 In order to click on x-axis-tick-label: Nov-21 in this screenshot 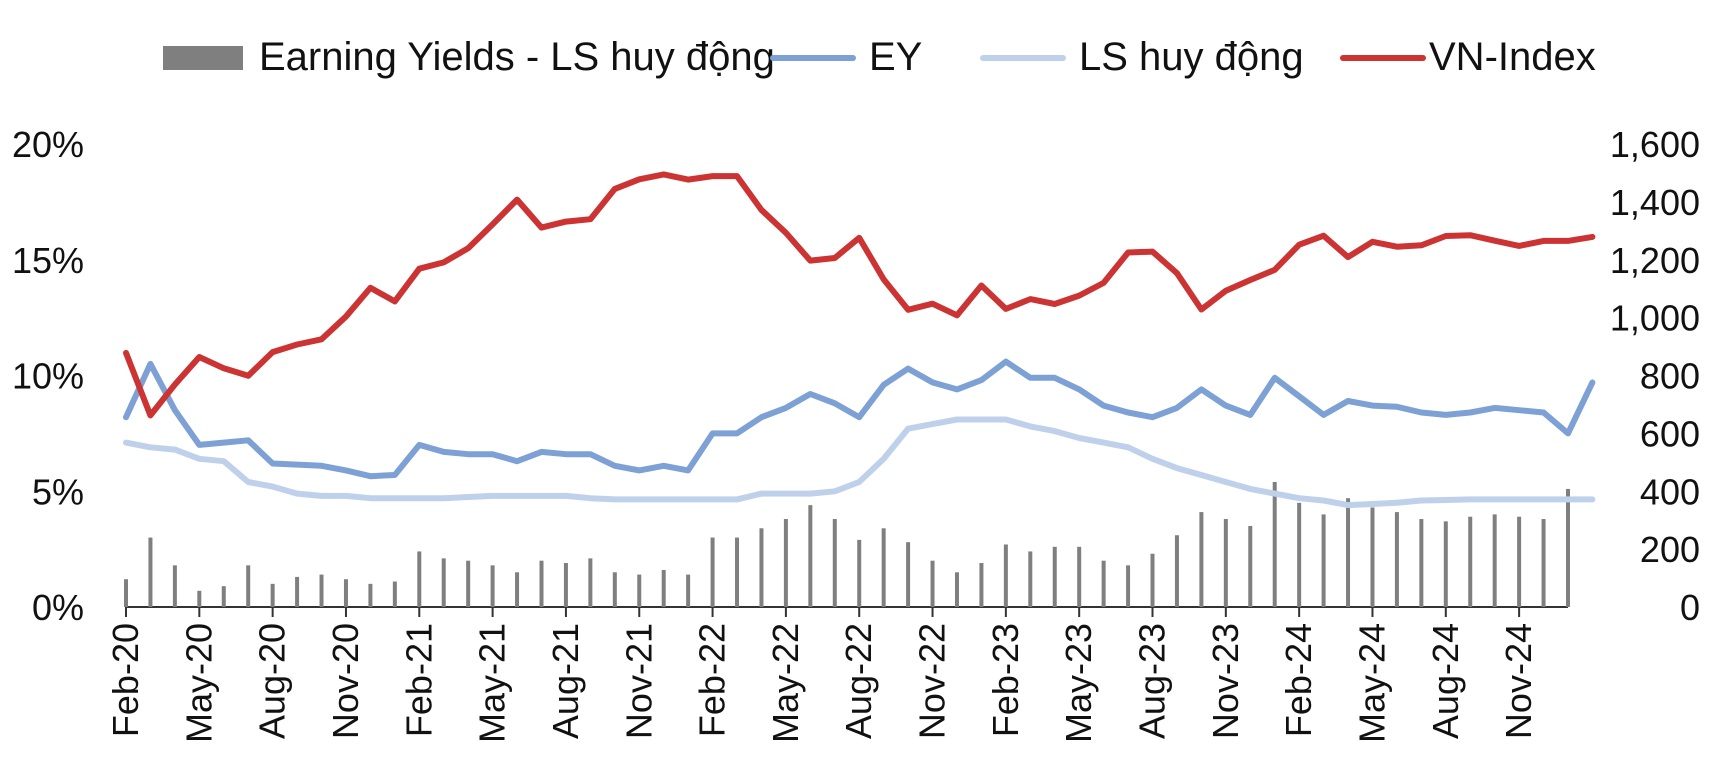, I will do `click(638, 681)`.